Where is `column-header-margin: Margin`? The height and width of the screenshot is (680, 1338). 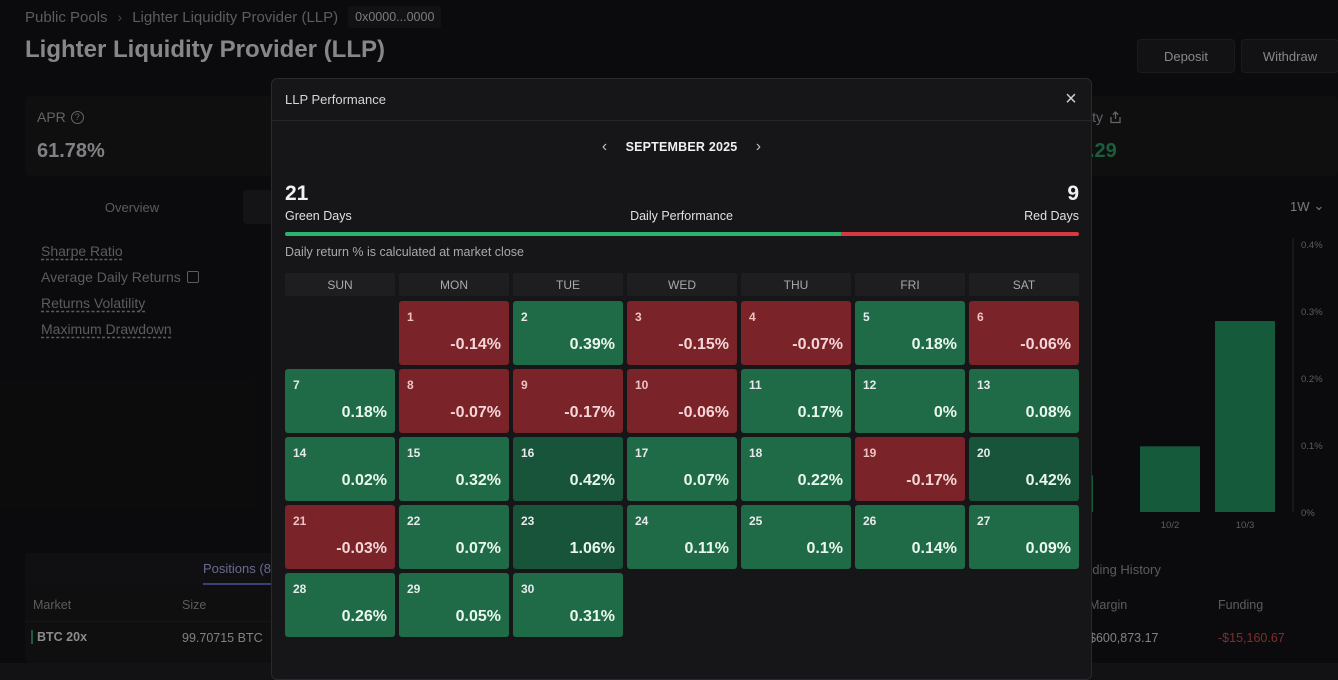
column-header-margin: Margin is located at coordinates (1108, 605).